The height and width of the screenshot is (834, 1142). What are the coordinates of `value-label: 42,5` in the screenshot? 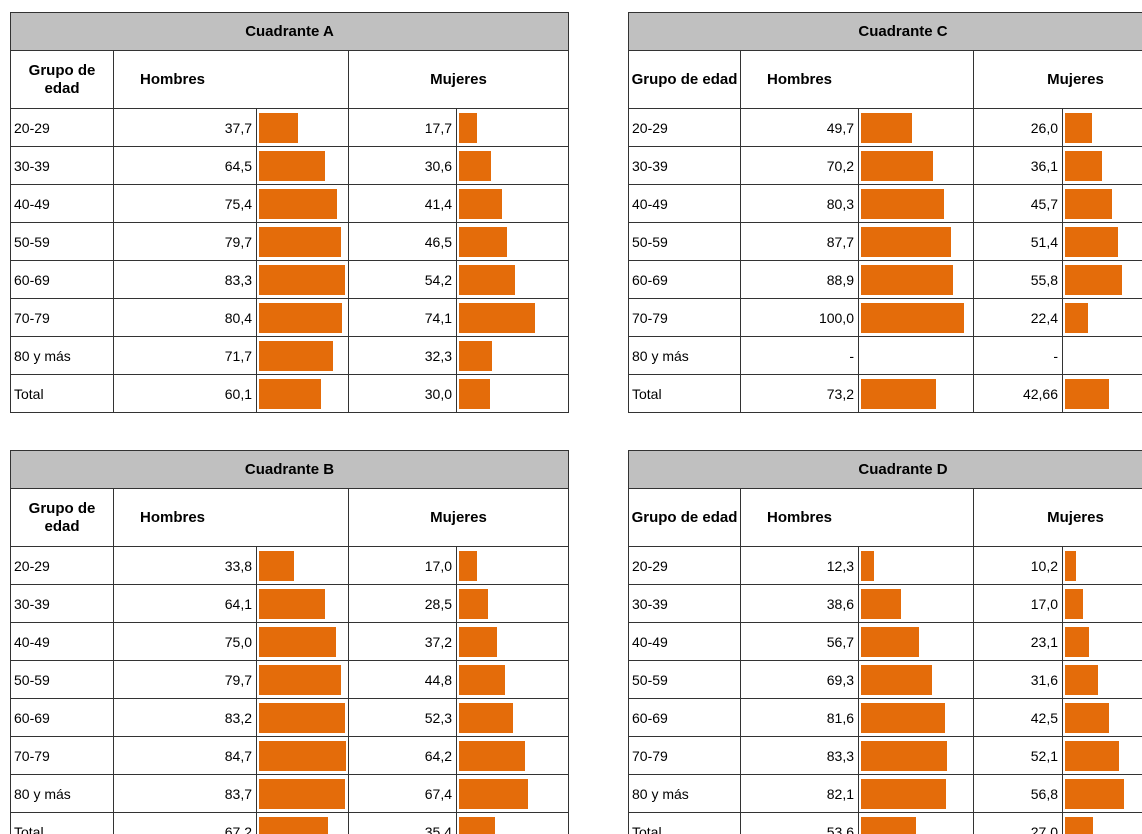 It's located at (1018, 717).